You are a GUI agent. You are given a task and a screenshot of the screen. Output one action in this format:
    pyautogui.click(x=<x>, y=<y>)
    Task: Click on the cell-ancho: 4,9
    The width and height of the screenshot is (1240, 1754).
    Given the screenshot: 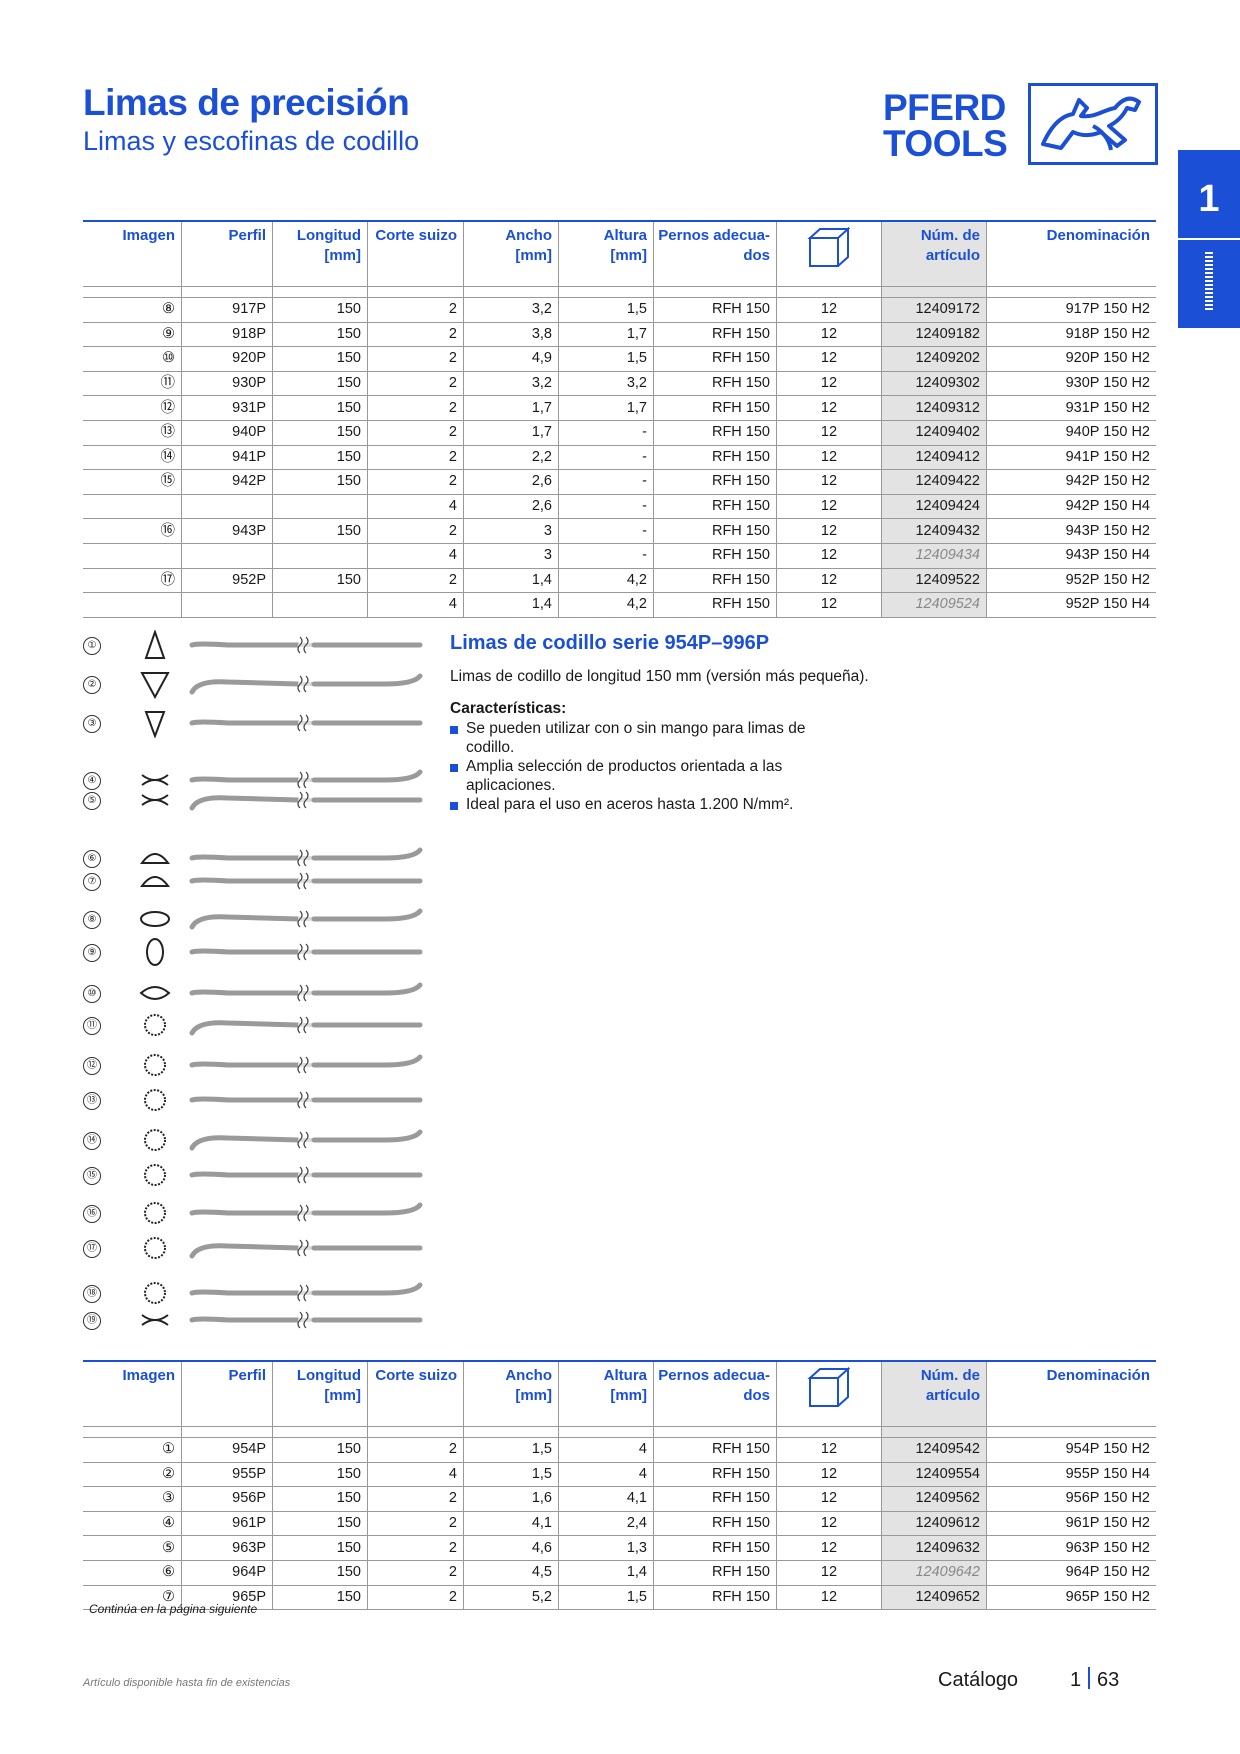 What is the action you would take?
    pyautogui.click(x=511, y=359)
    